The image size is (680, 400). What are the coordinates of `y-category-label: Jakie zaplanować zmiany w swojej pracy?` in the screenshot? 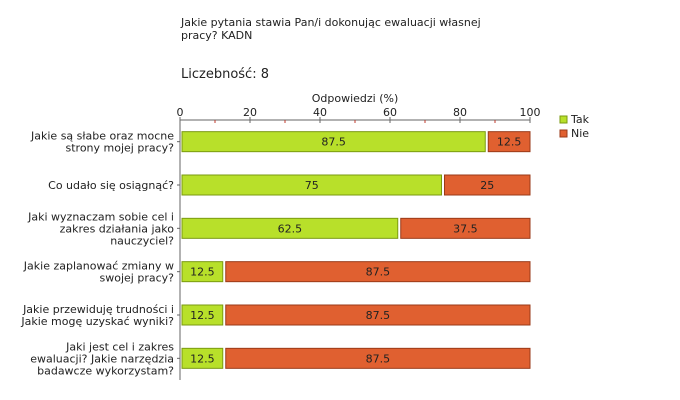 It's located at (98, 272).